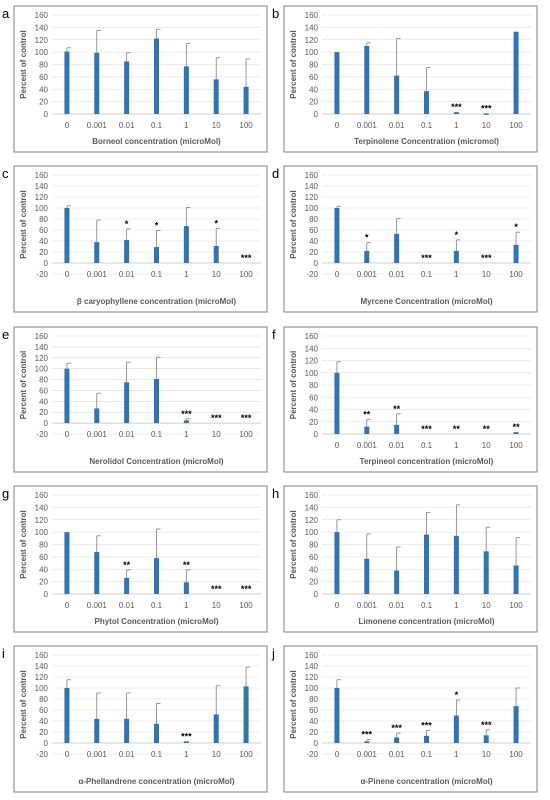  Describe the element at coordinates (156, 301) in the screenshot. I see `x-axis-title: β caryophyllene concentration (microMol)` at that location.